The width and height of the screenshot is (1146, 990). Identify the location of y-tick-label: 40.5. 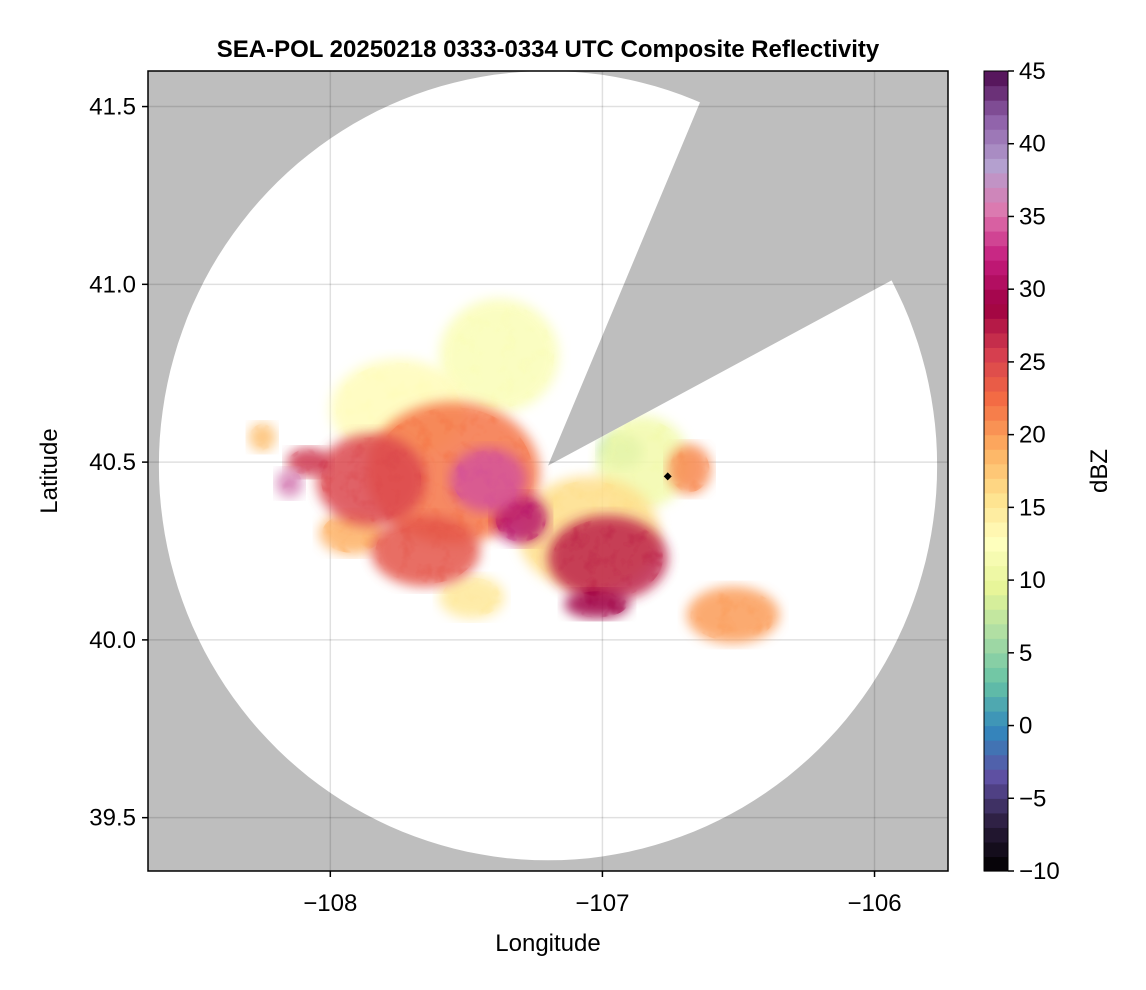
(112, 462).